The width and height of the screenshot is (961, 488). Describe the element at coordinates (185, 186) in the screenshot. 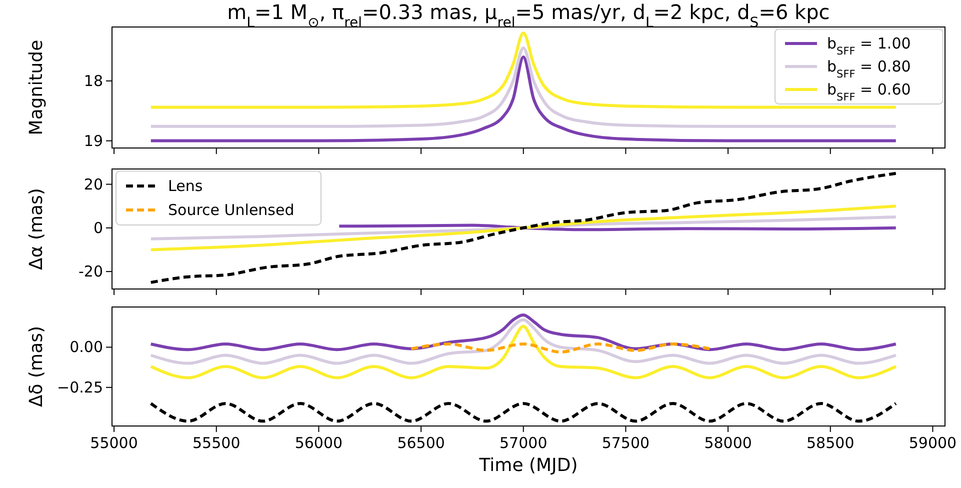

I see `legend-label: Lens` at that location.